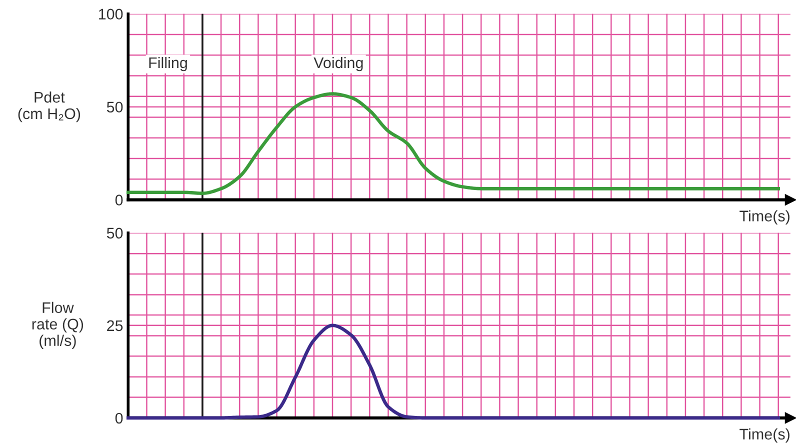 The height and width of the screenshot is (447, 796). Describe the element at coordinates (49, 106) in the screenshot. I see `y-axis-title: Pdet (cm H₂O)` at that location.